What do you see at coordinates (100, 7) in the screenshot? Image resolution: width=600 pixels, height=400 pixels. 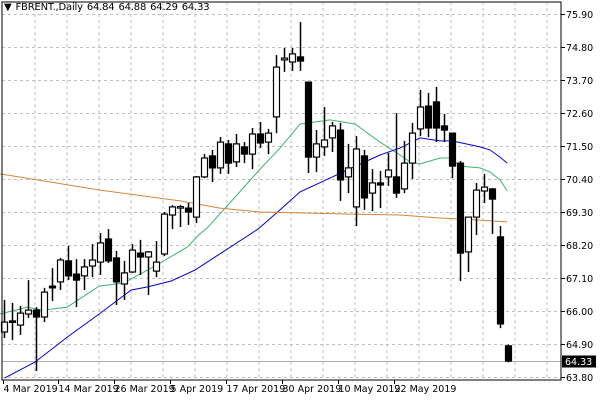 I see `open-value: 64.84` at bounding box center [100, 7].